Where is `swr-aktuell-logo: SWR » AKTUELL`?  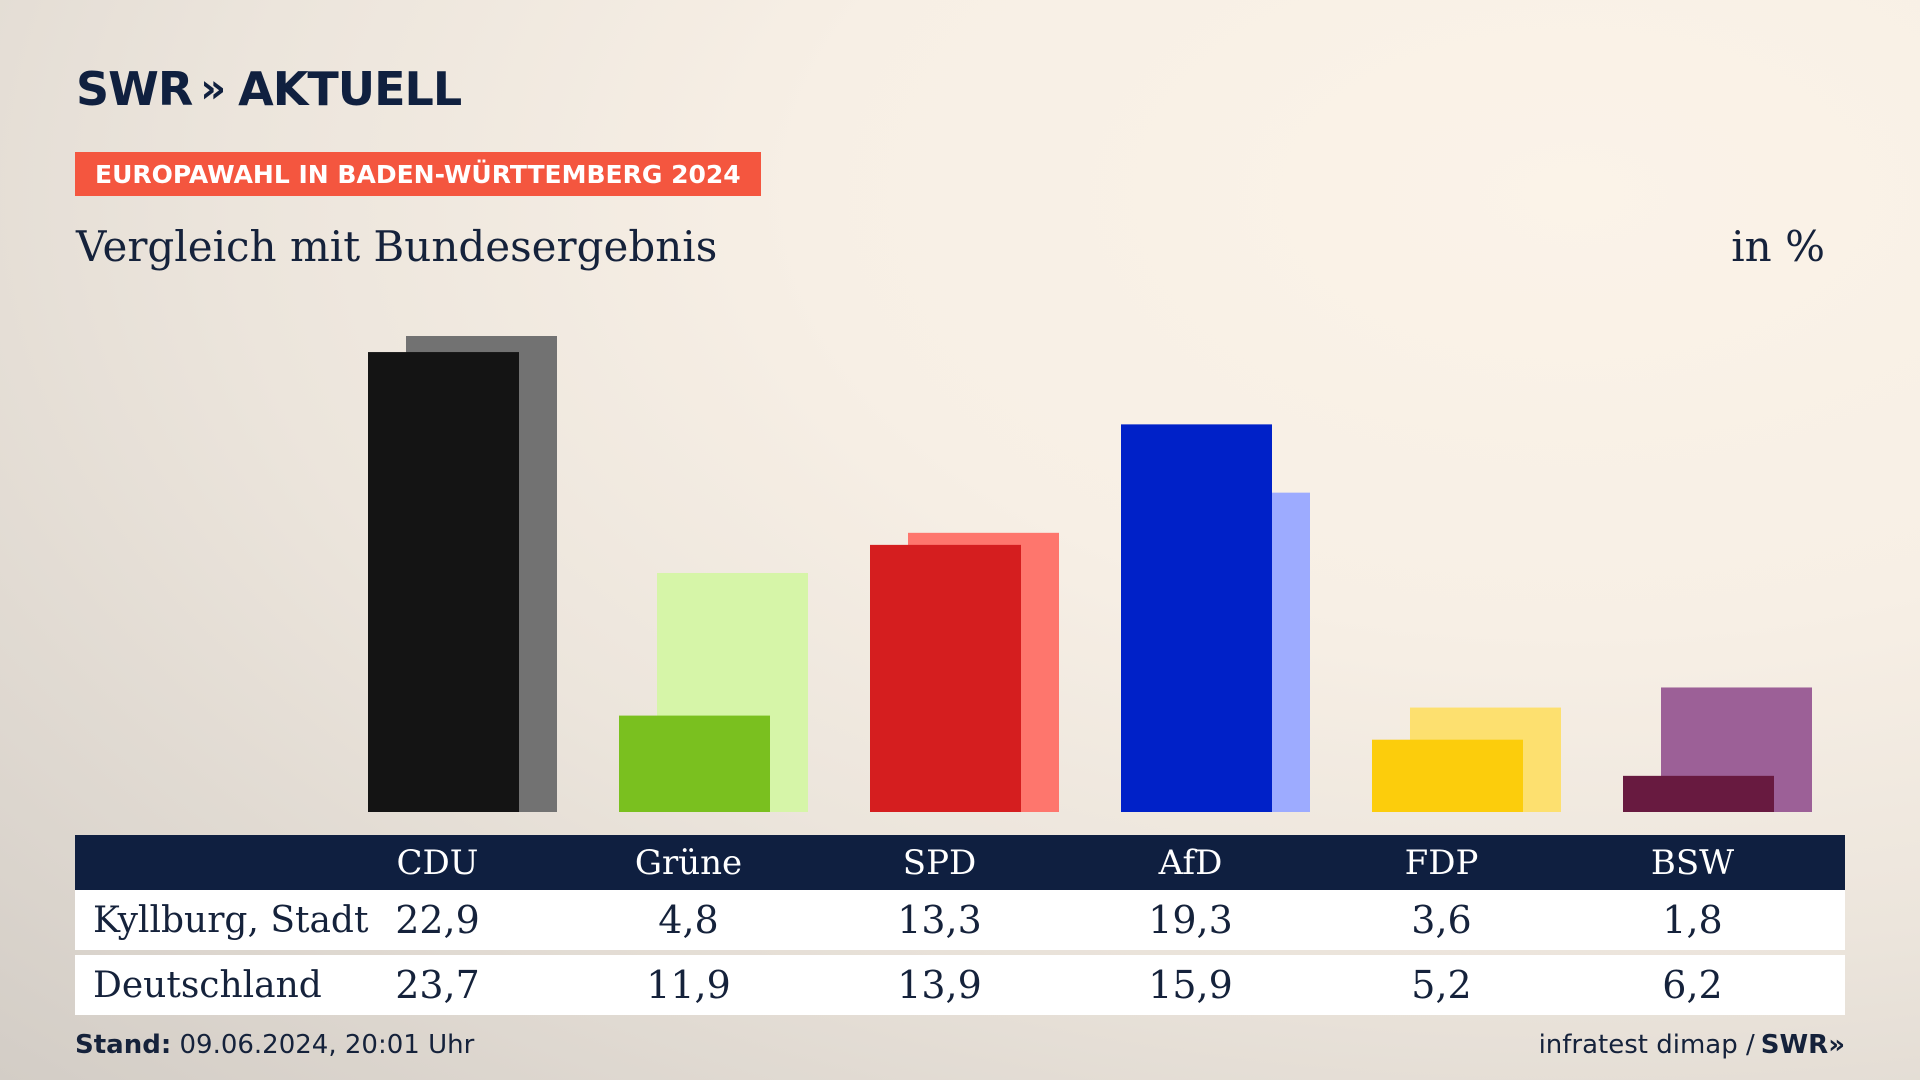 swr-aktuell-logo: SWR » AKTUELL is located at coordinates (269, 89).